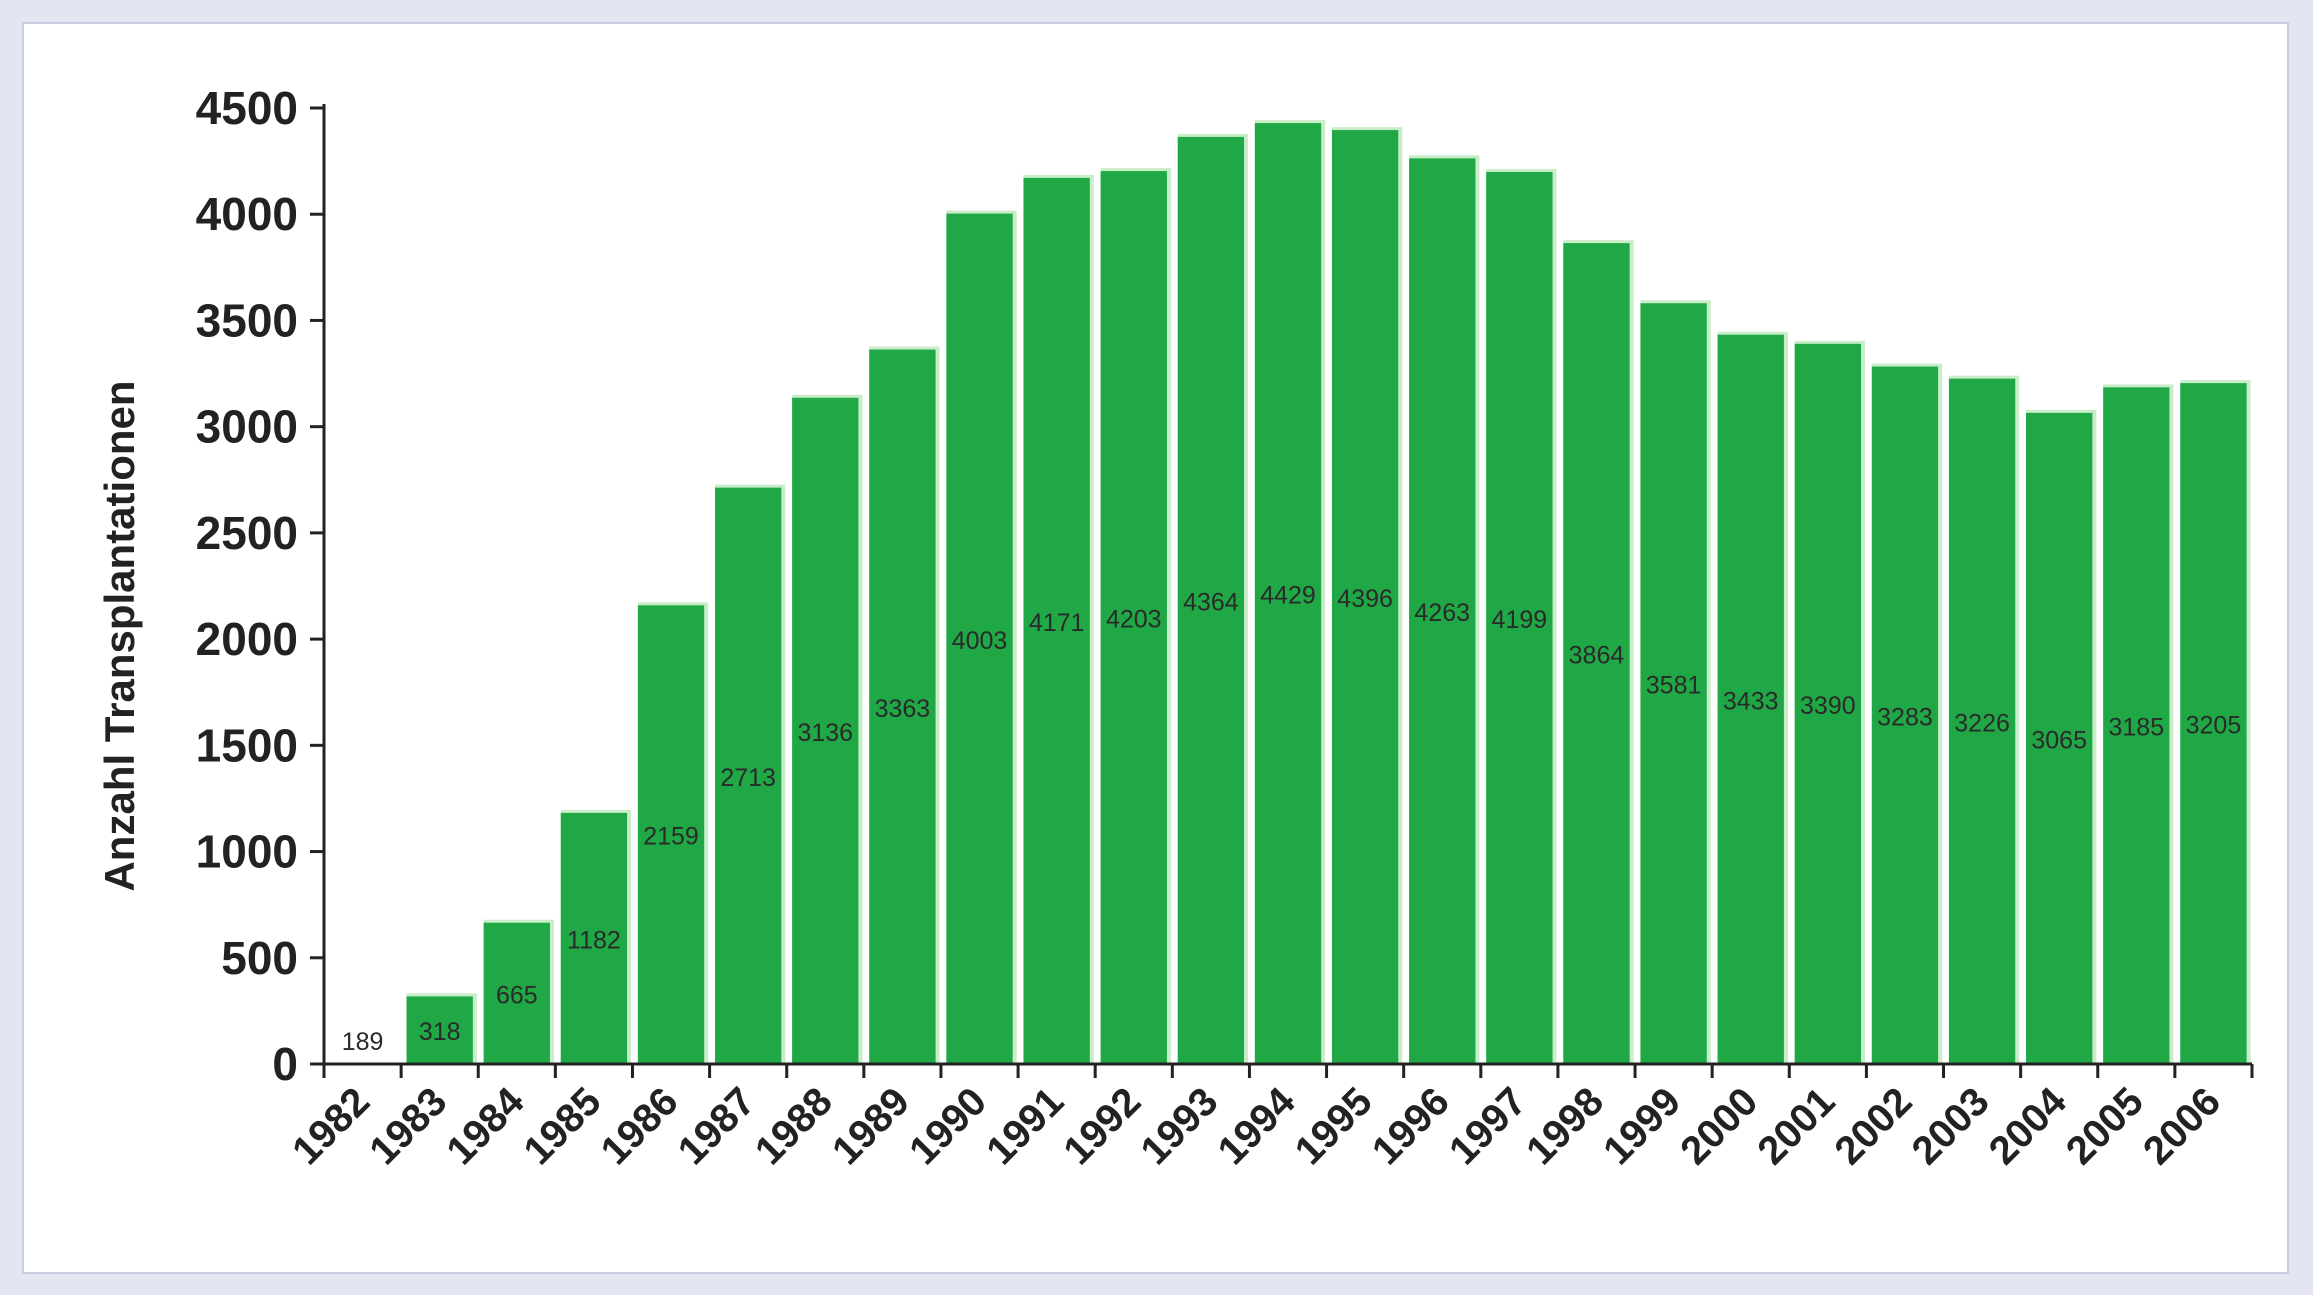 This screenshot has height=1295, width=2313. What do you see at coordinates (2182, 1126) in the screenshot?
I see `x-tick-label-2006: 2006` at bounding box center [2182, 1126].